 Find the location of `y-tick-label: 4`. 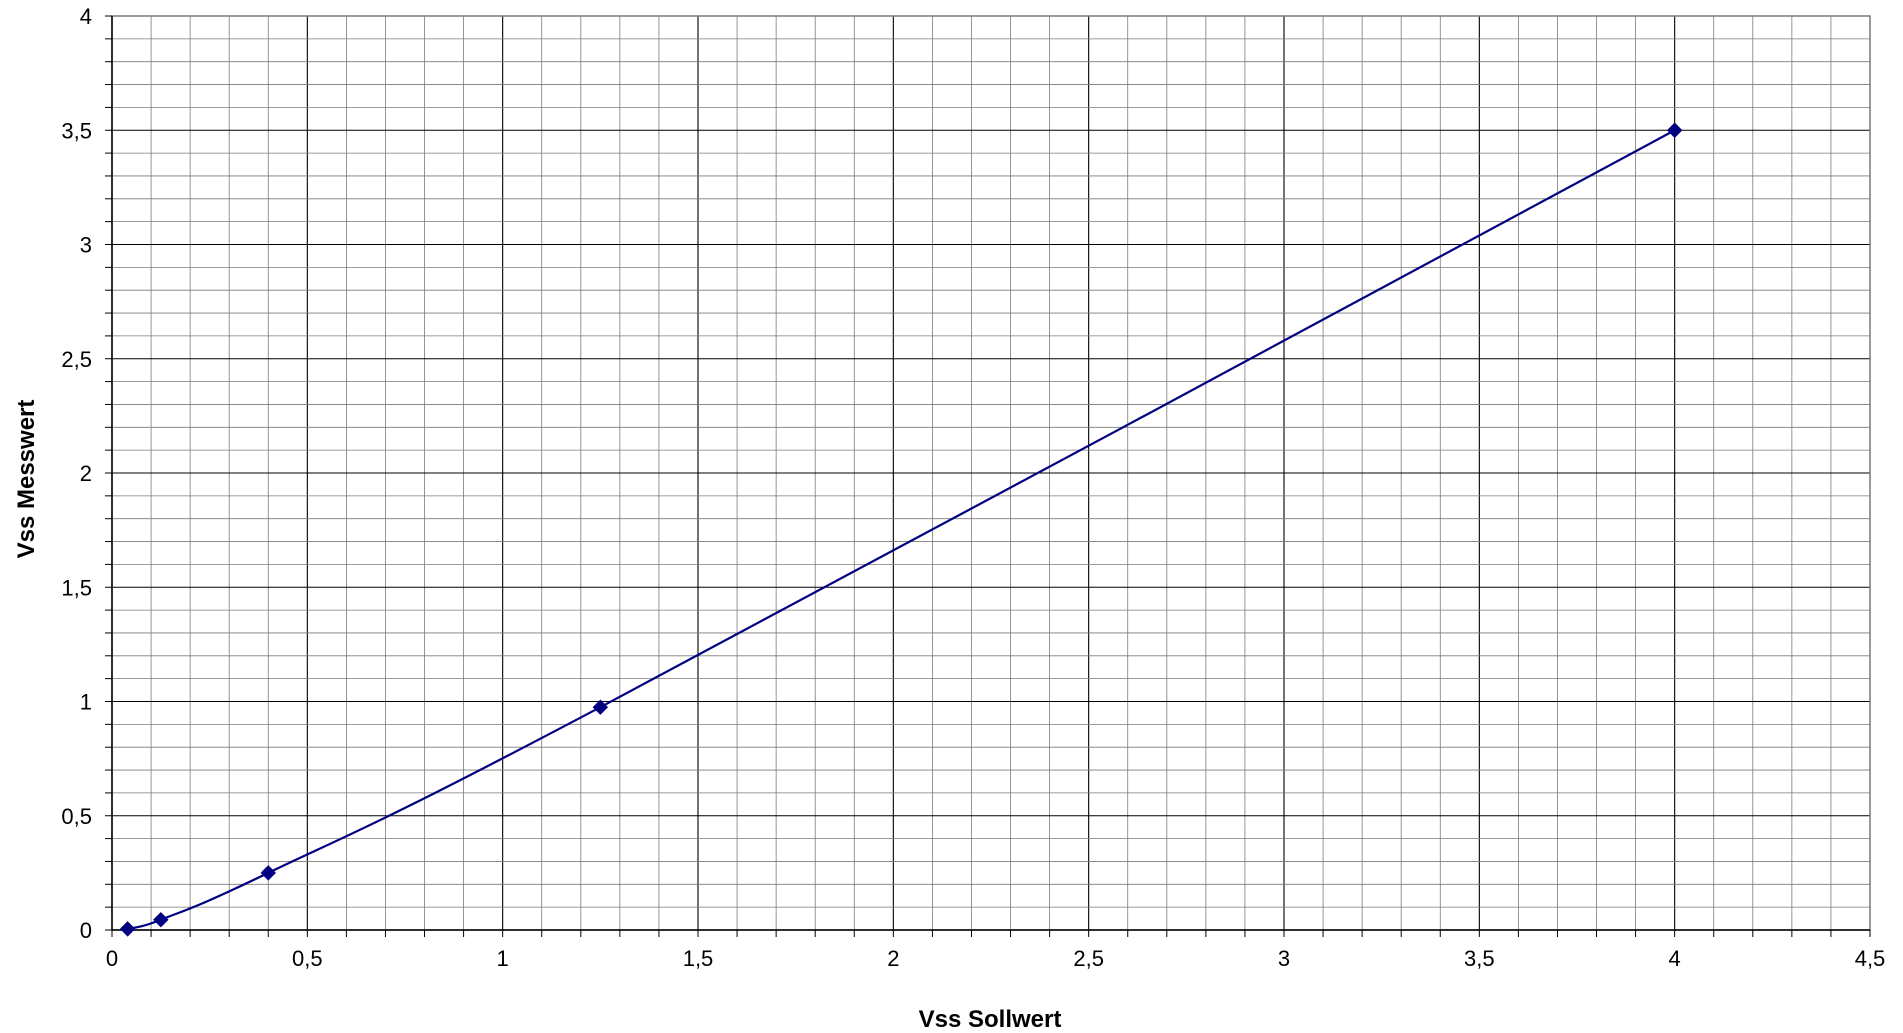

y-tick-label: 4 is located at coordinates (86, 16).